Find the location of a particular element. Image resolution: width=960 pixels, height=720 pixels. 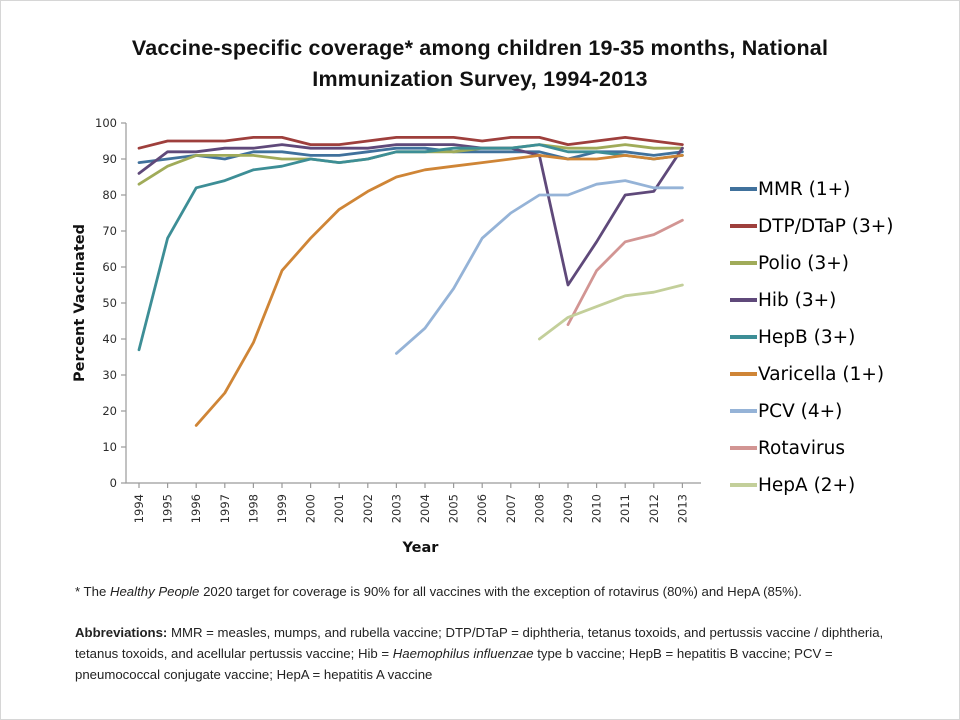

x-tick-label-1994: 1994 is located at coordinates (139, 508).